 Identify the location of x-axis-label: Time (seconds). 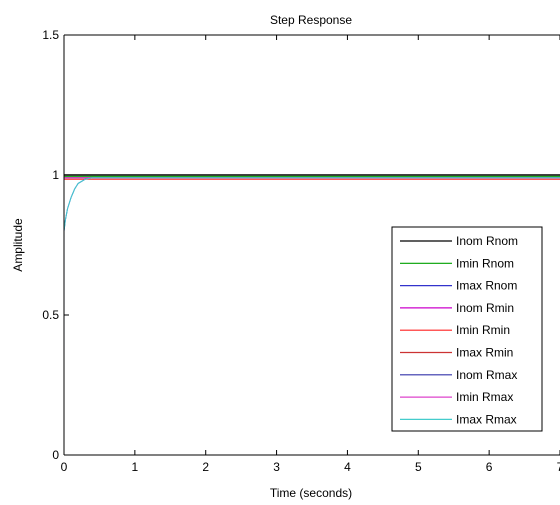
(311, 493).